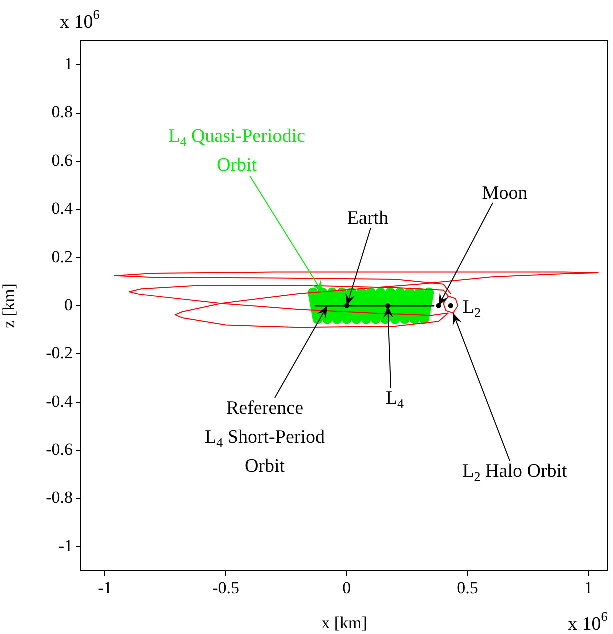 Image resolution: width=613 pixels, height=634 pixels. I want to click on annotation: Moon, so click(505, 193).